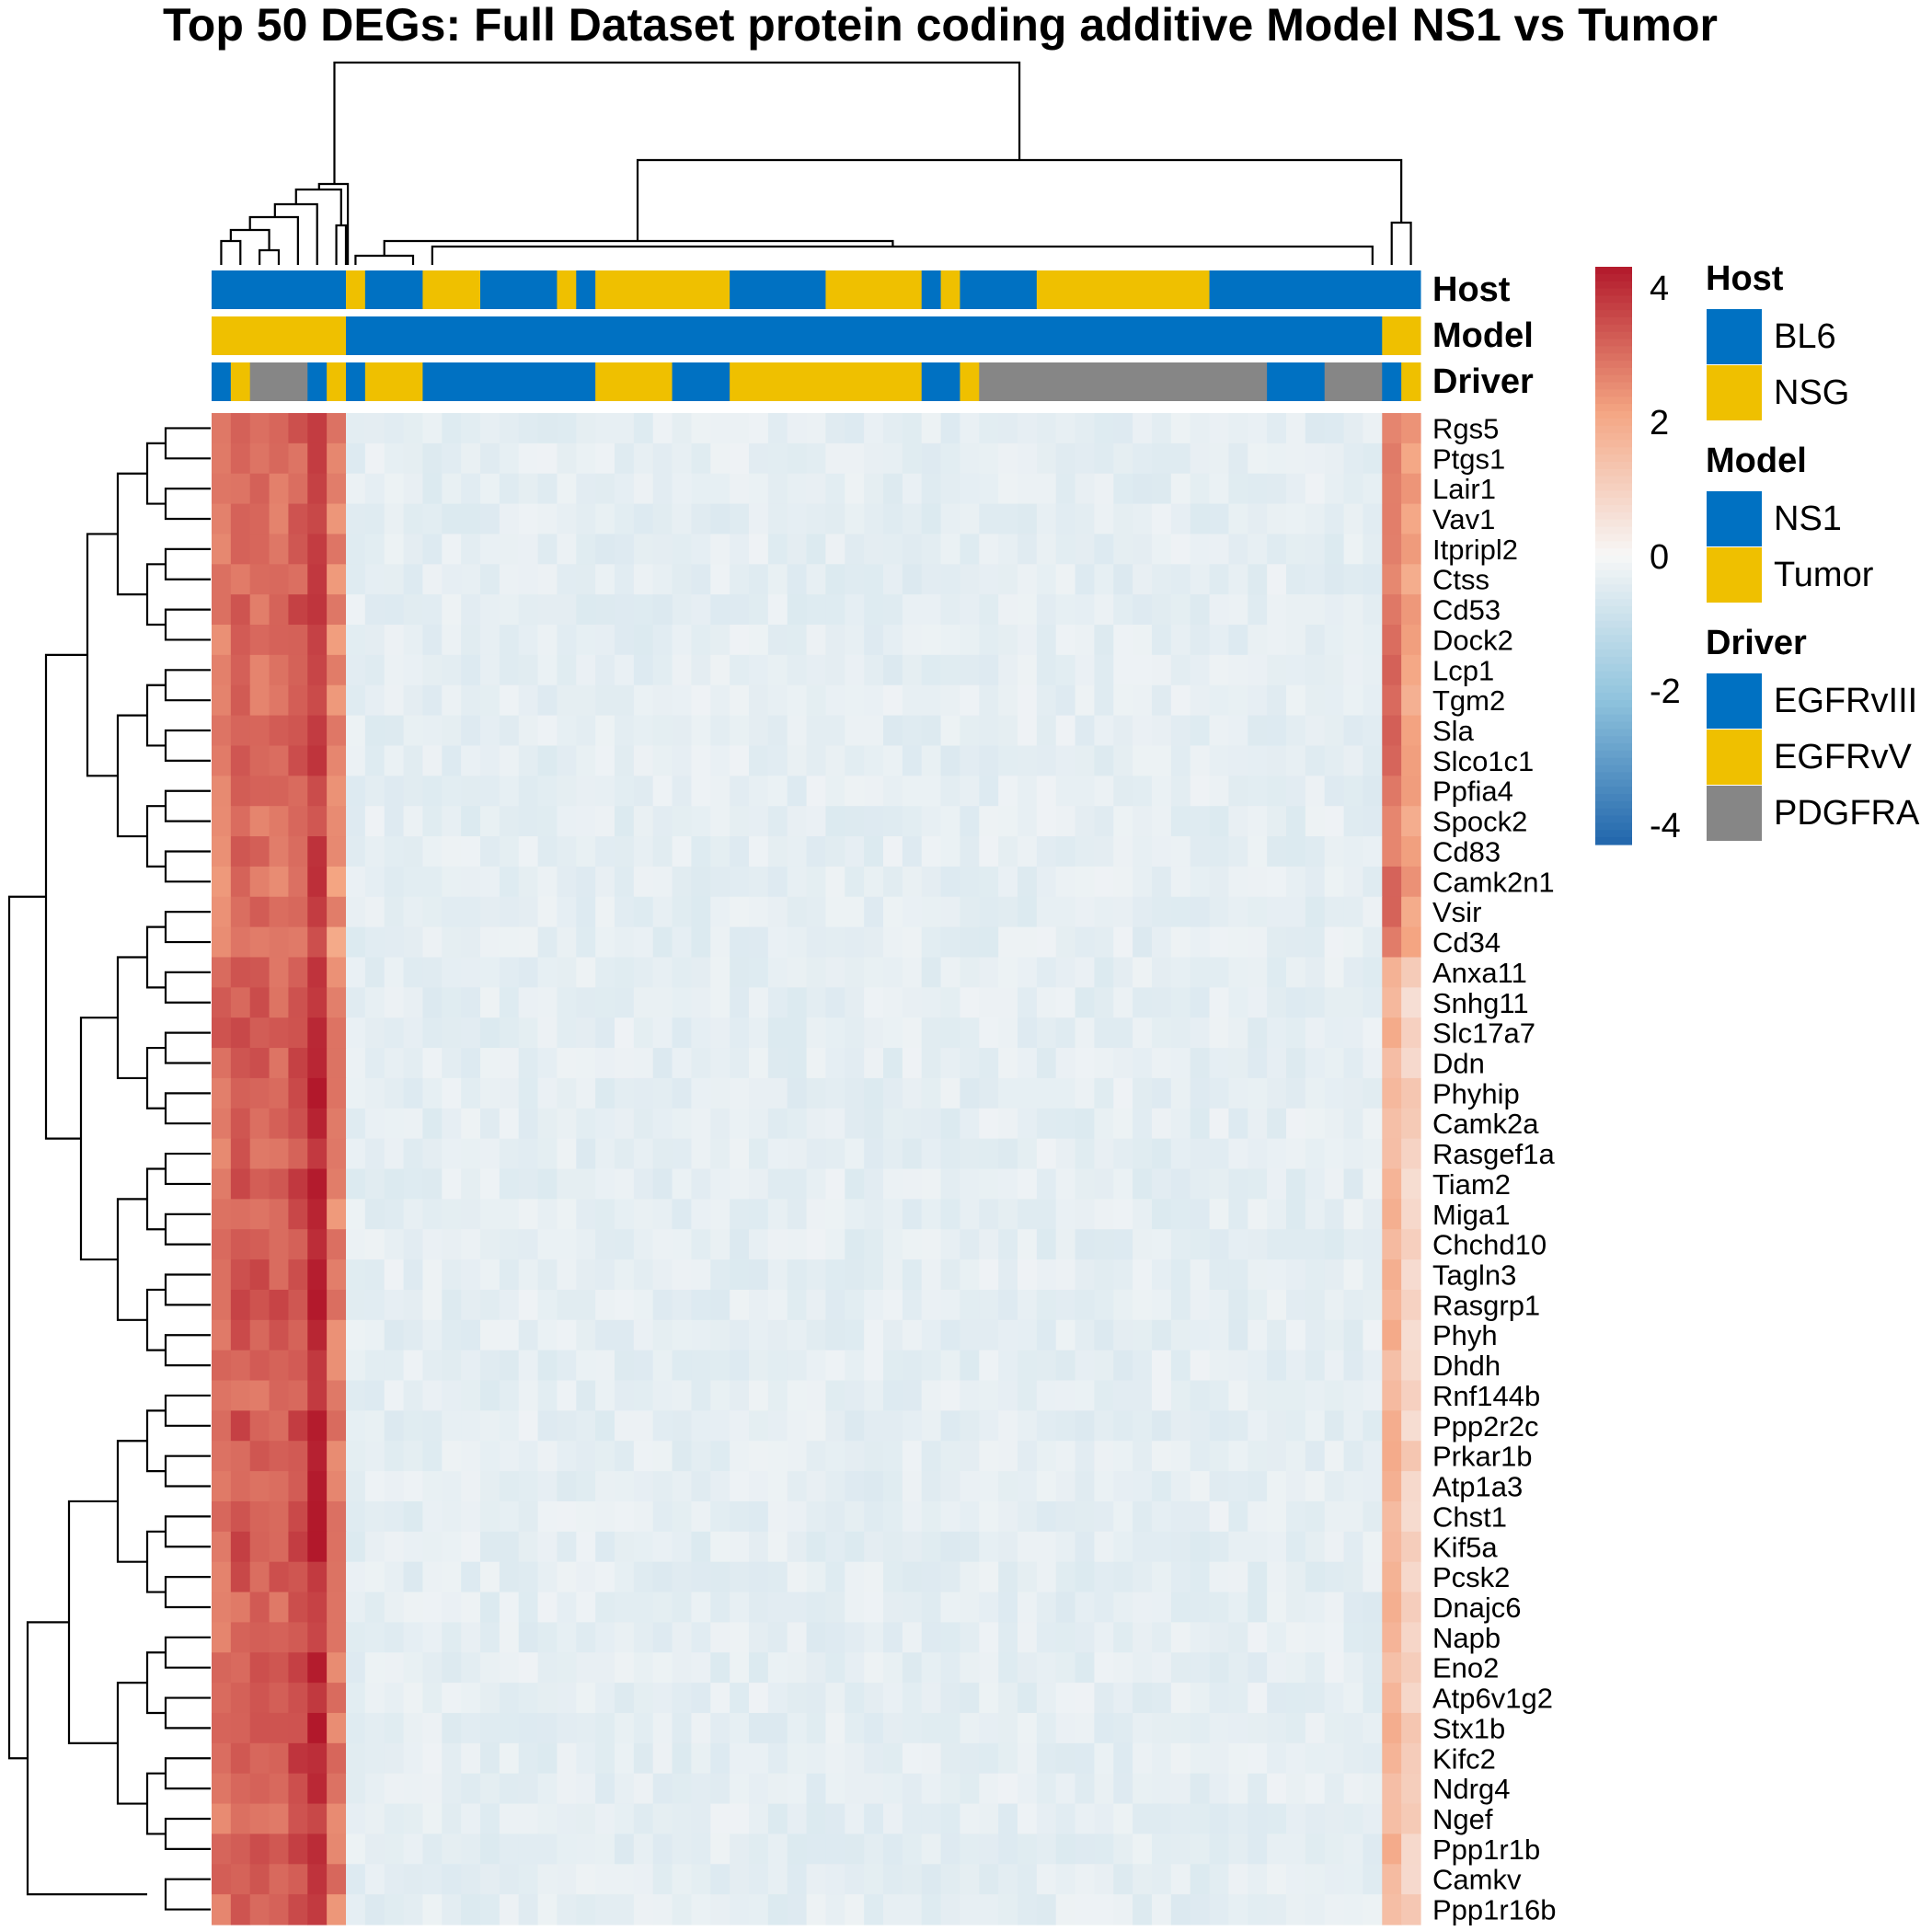 This screenshot has width=1932, height=1931. What do you see at coordinates (1296, 382) in the screenshot?
I see `annotation-cell-driver` at bounding box center [1296, 382].